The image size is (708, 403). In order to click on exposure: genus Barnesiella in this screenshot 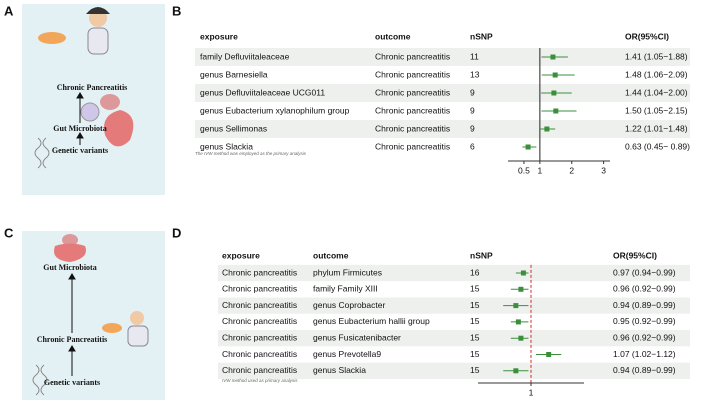, I will do `click(234, 74)`.